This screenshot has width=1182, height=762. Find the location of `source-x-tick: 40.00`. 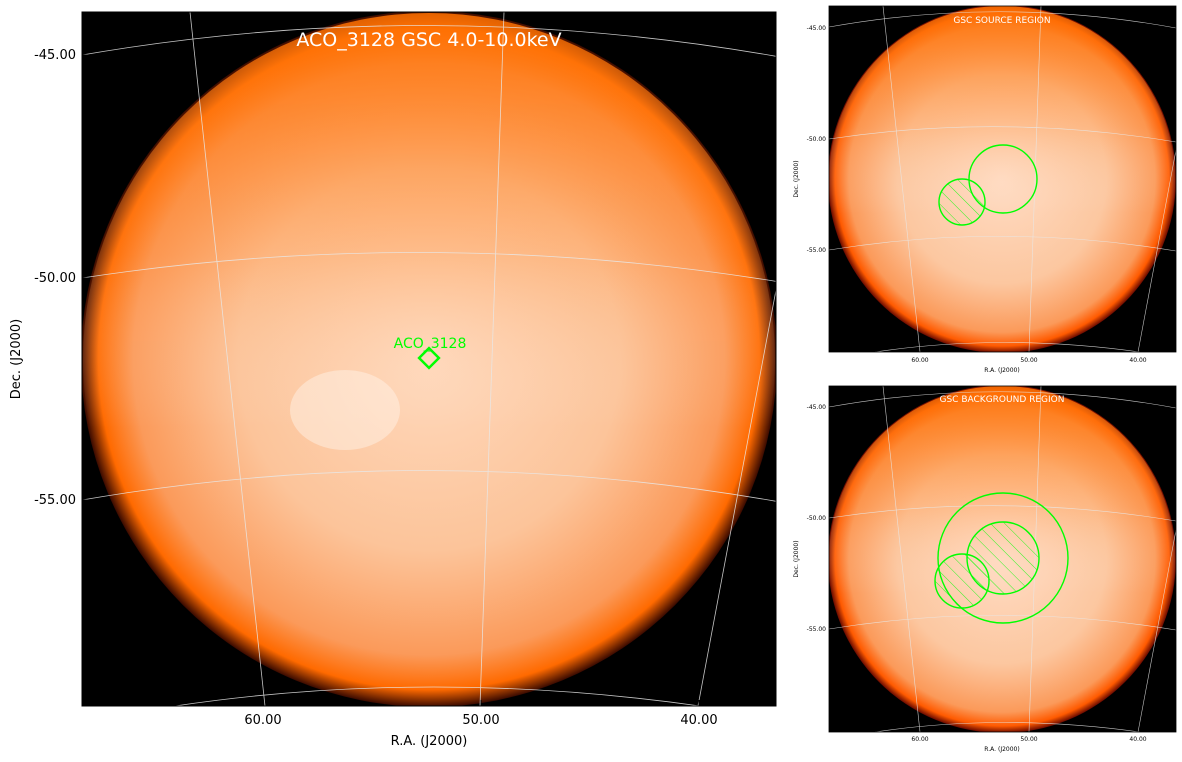

source-x-tick: 40.00 is located at coordinates (1137, 360).